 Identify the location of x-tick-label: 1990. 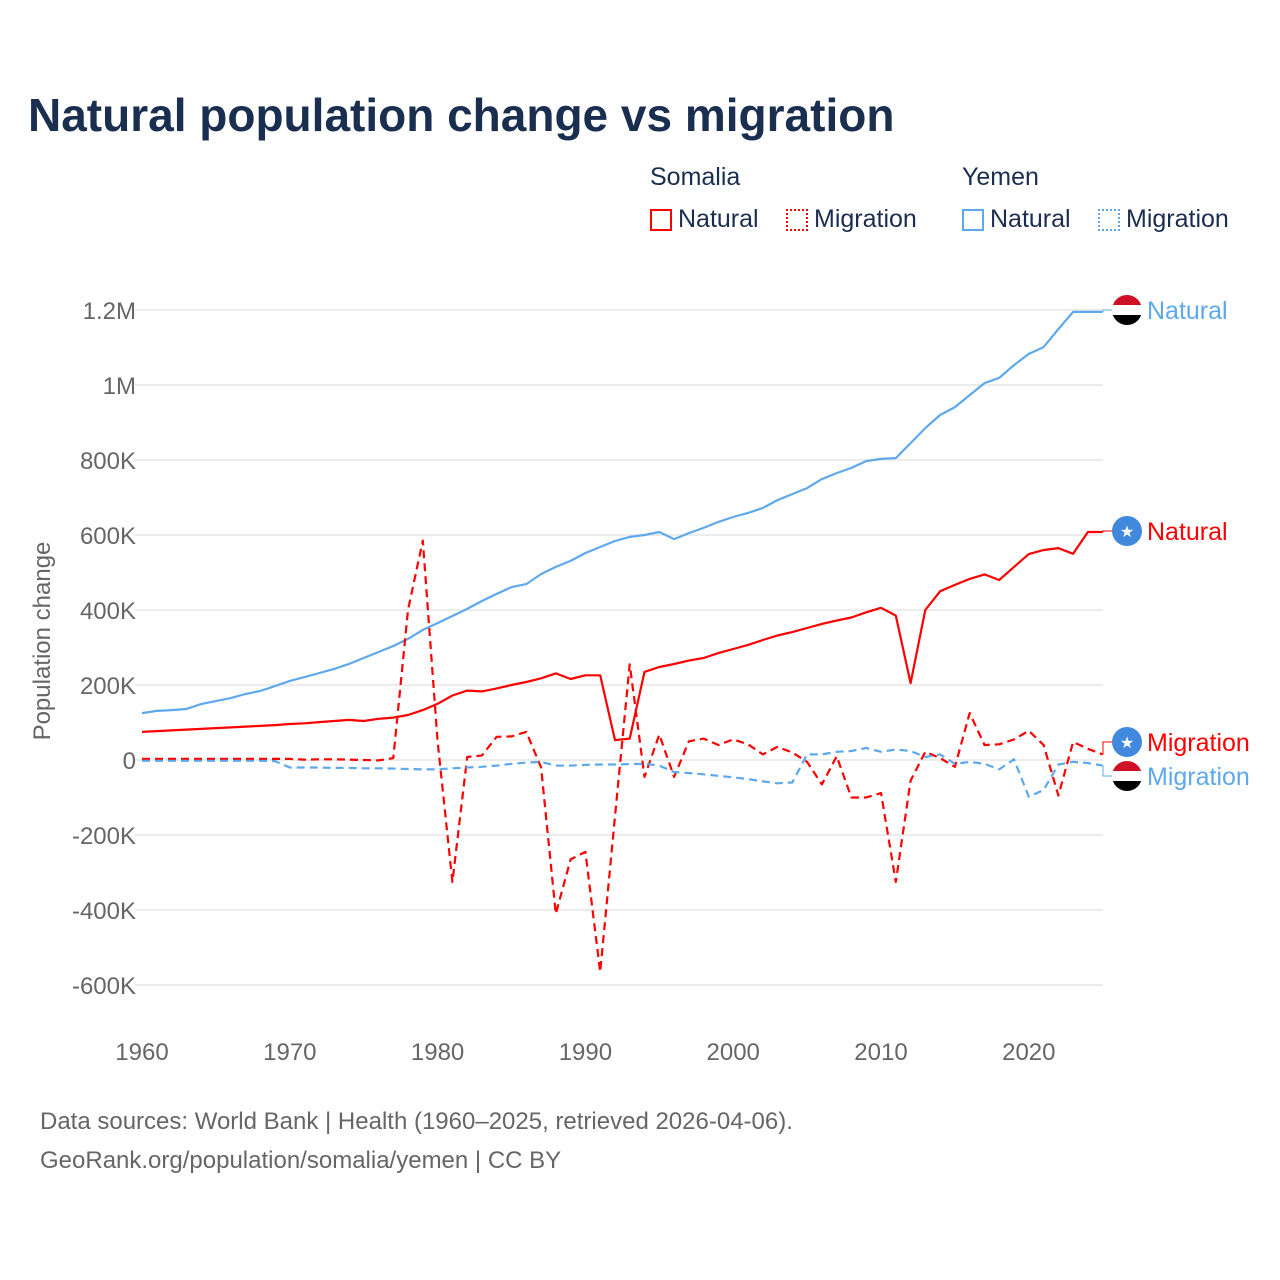
(585, 1052).